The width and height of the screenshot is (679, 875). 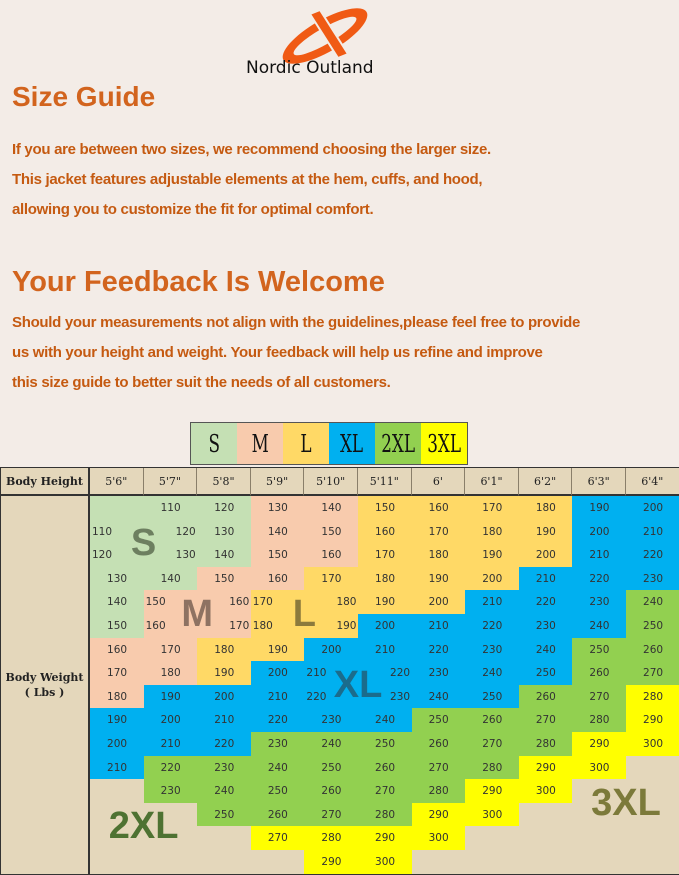 I want to click on height-header-cell: 5'10", so click(x=331, y=482).